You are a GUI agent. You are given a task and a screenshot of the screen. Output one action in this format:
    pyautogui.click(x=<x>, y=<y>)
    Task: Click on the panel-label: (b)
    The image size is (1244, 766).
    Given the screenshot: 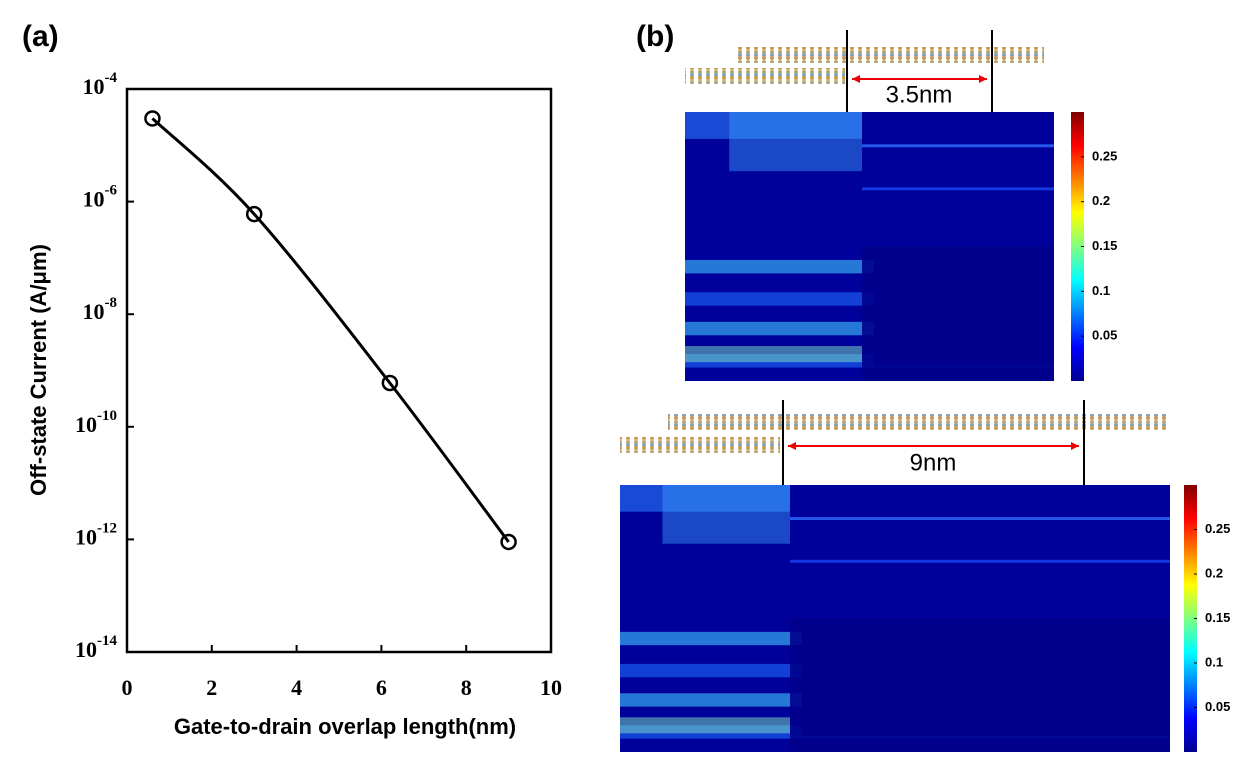 What is the action you would take?
    pyautogui.click(x=655, y=36)
    